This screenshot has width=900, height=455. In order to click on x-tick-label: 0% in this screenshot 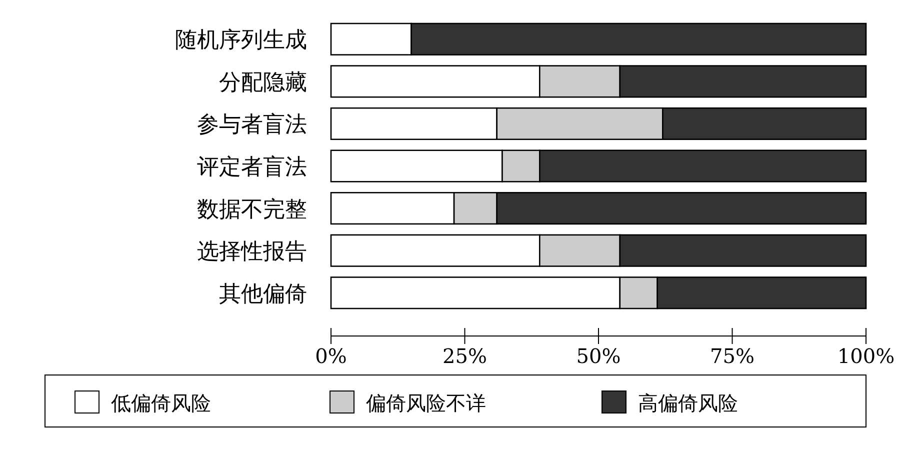, I will do `click(331, 356)`.